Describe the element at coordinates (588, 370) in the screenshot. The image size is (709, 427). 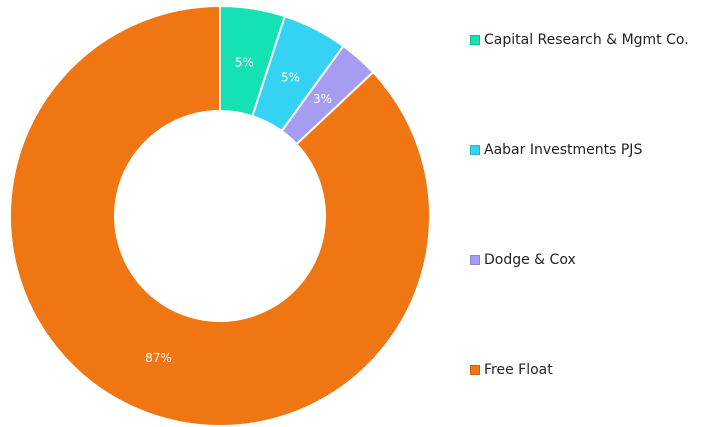
I see `legend-item: Free Float` at that location.